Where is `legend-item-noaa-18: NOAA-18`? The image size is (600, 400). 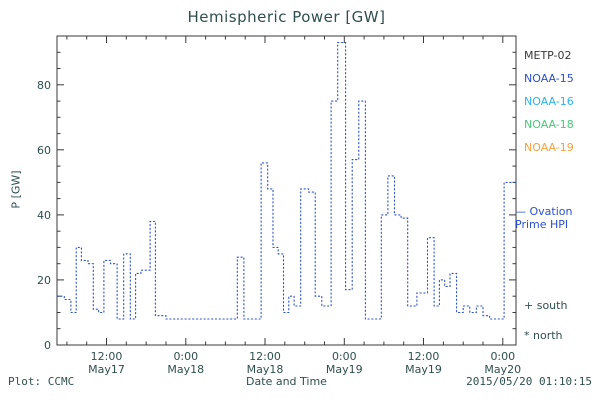 legend-item-noaa-18: NOAA-18 is located at coordinates (549, 124).